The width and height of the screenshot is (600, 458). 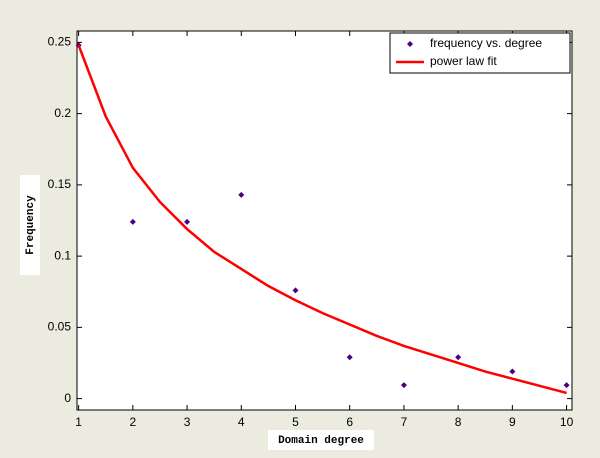 What do you see at coordinates (349, 422) in the screenshot?
I see `x-tick-label: 6` at bounding box center [349, 422].